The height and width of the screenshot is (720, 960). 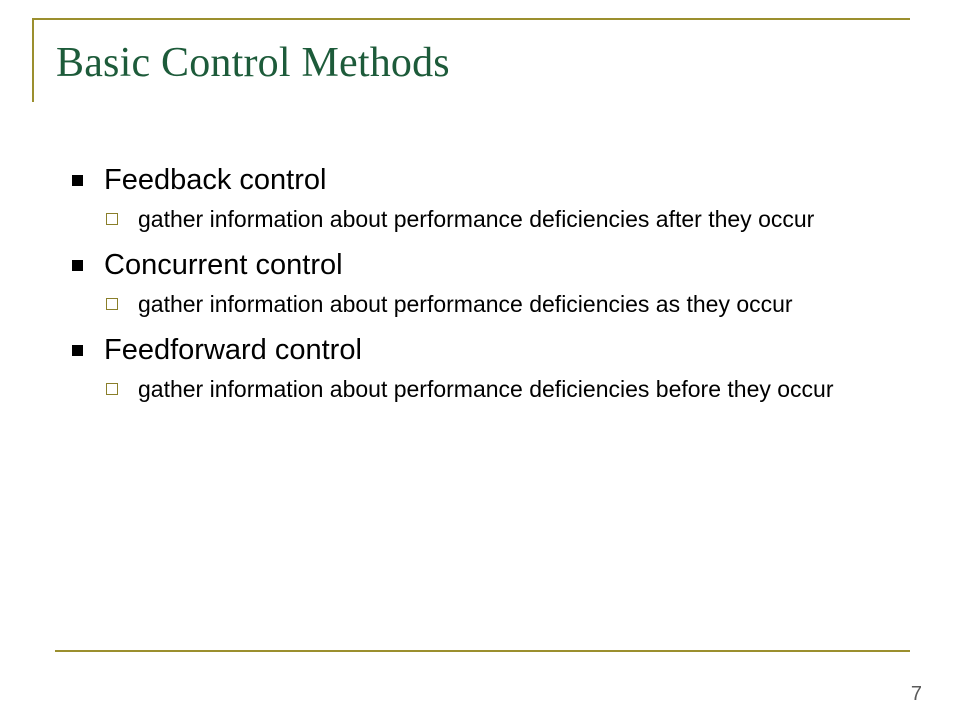 What do you see at coordinates (33, 60) in the screenshot?
I see `left-divider` at bounding box center [33, 60].